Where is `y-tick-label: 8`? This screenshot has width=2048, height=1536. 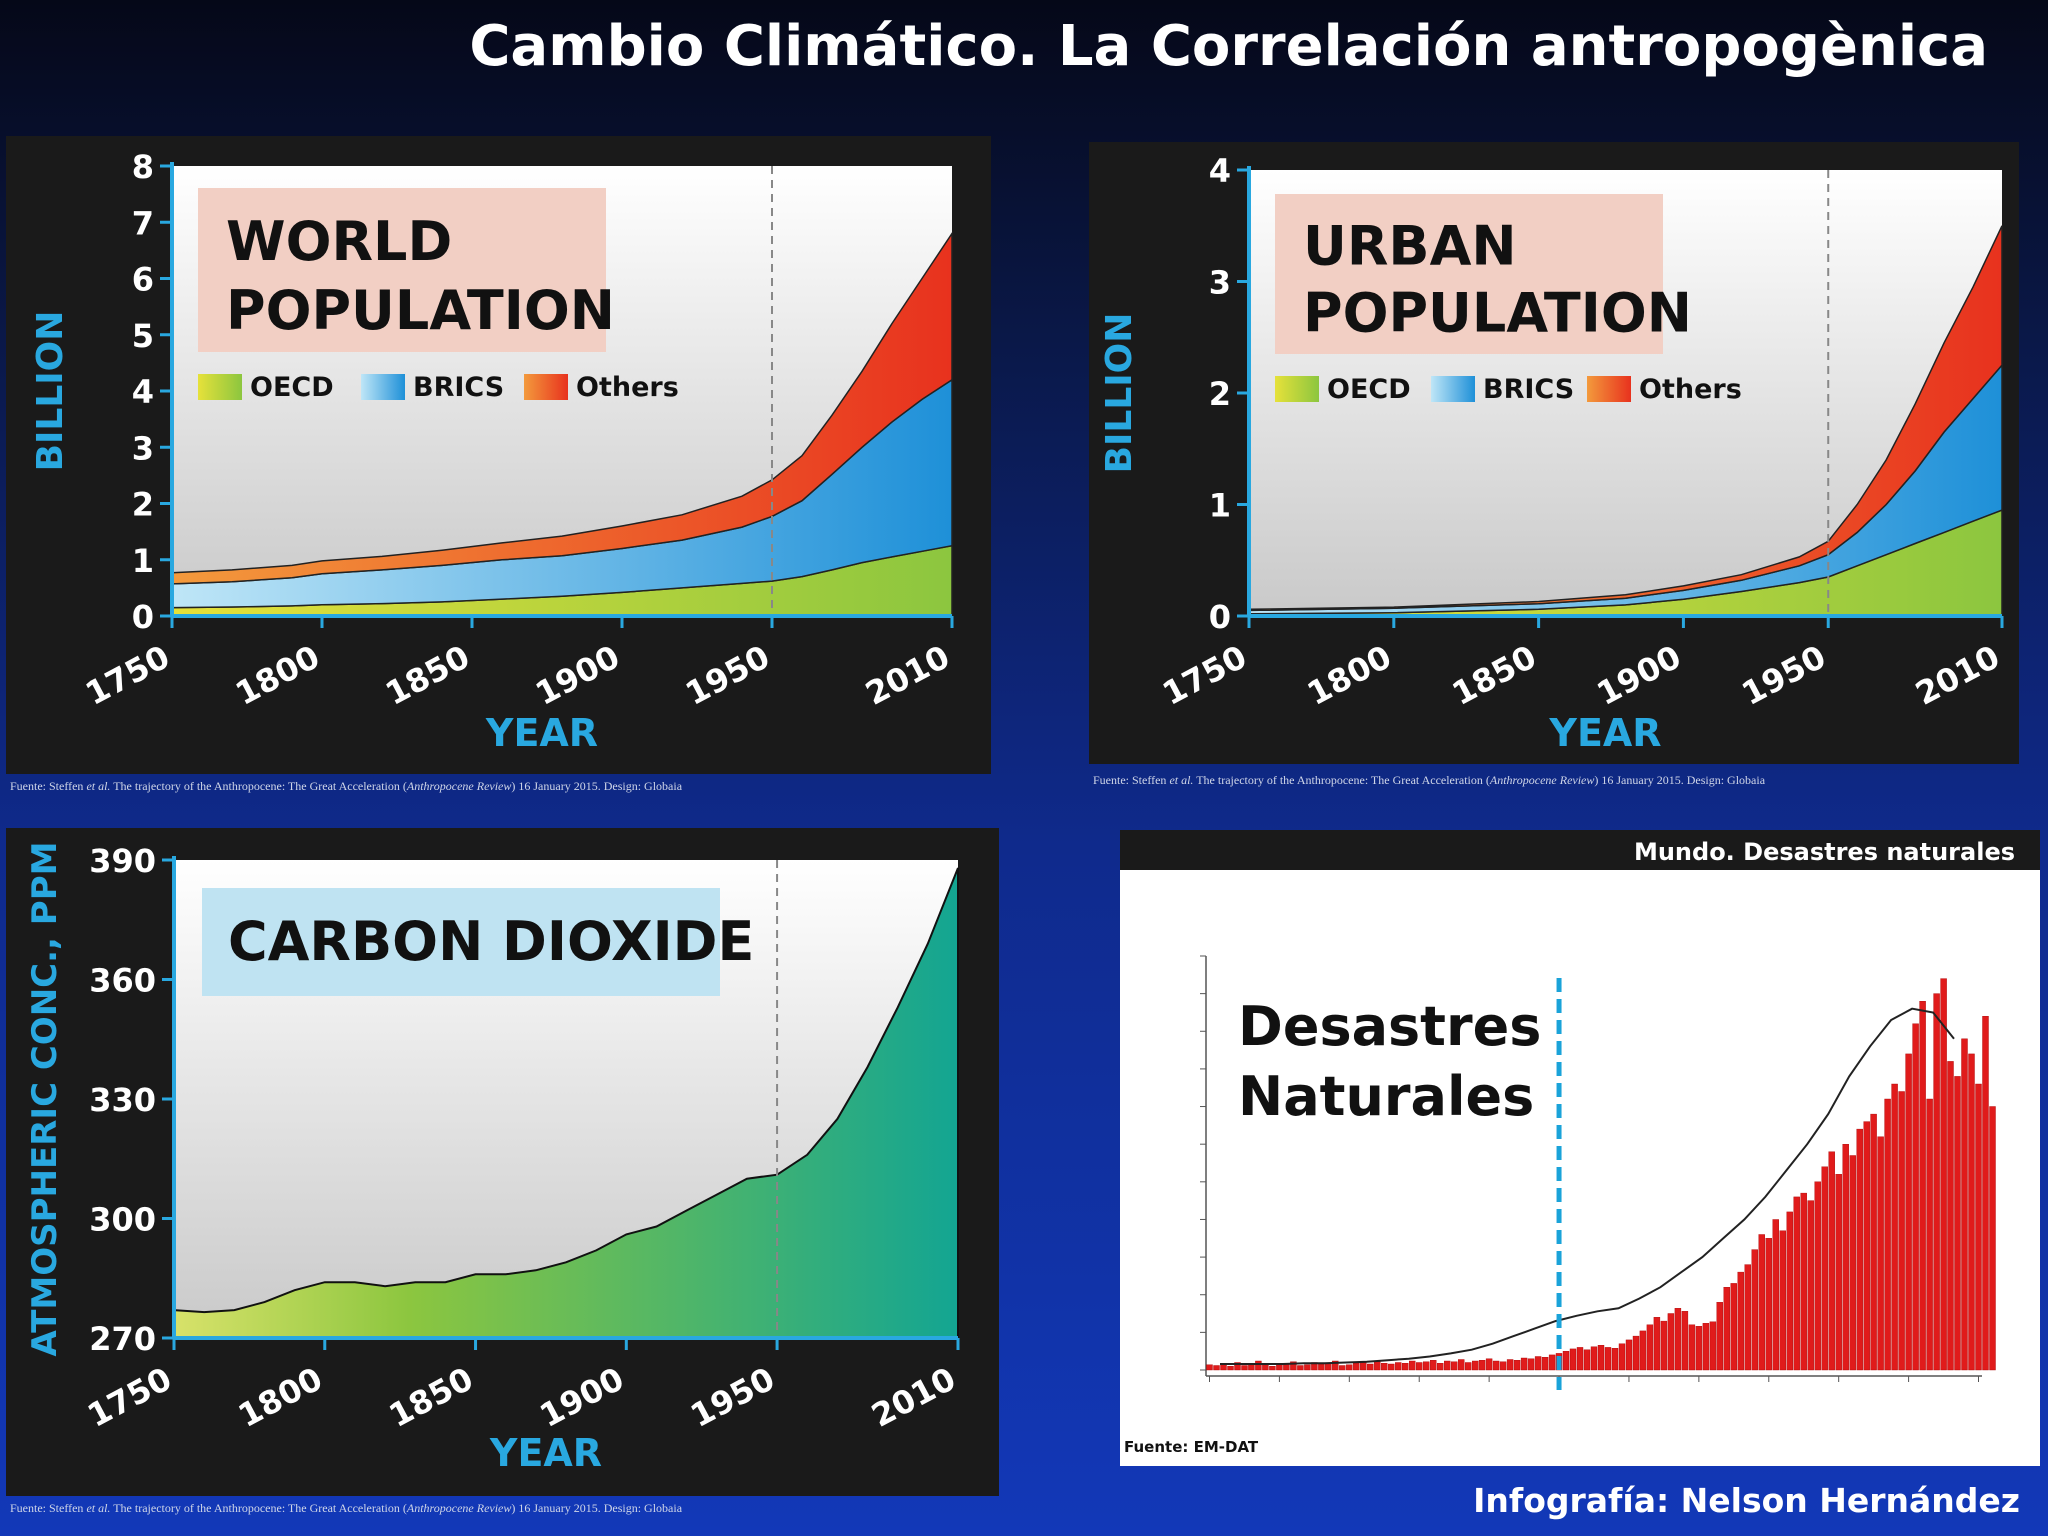
y-tick-label: 8 is located at coordinates (143, 167).